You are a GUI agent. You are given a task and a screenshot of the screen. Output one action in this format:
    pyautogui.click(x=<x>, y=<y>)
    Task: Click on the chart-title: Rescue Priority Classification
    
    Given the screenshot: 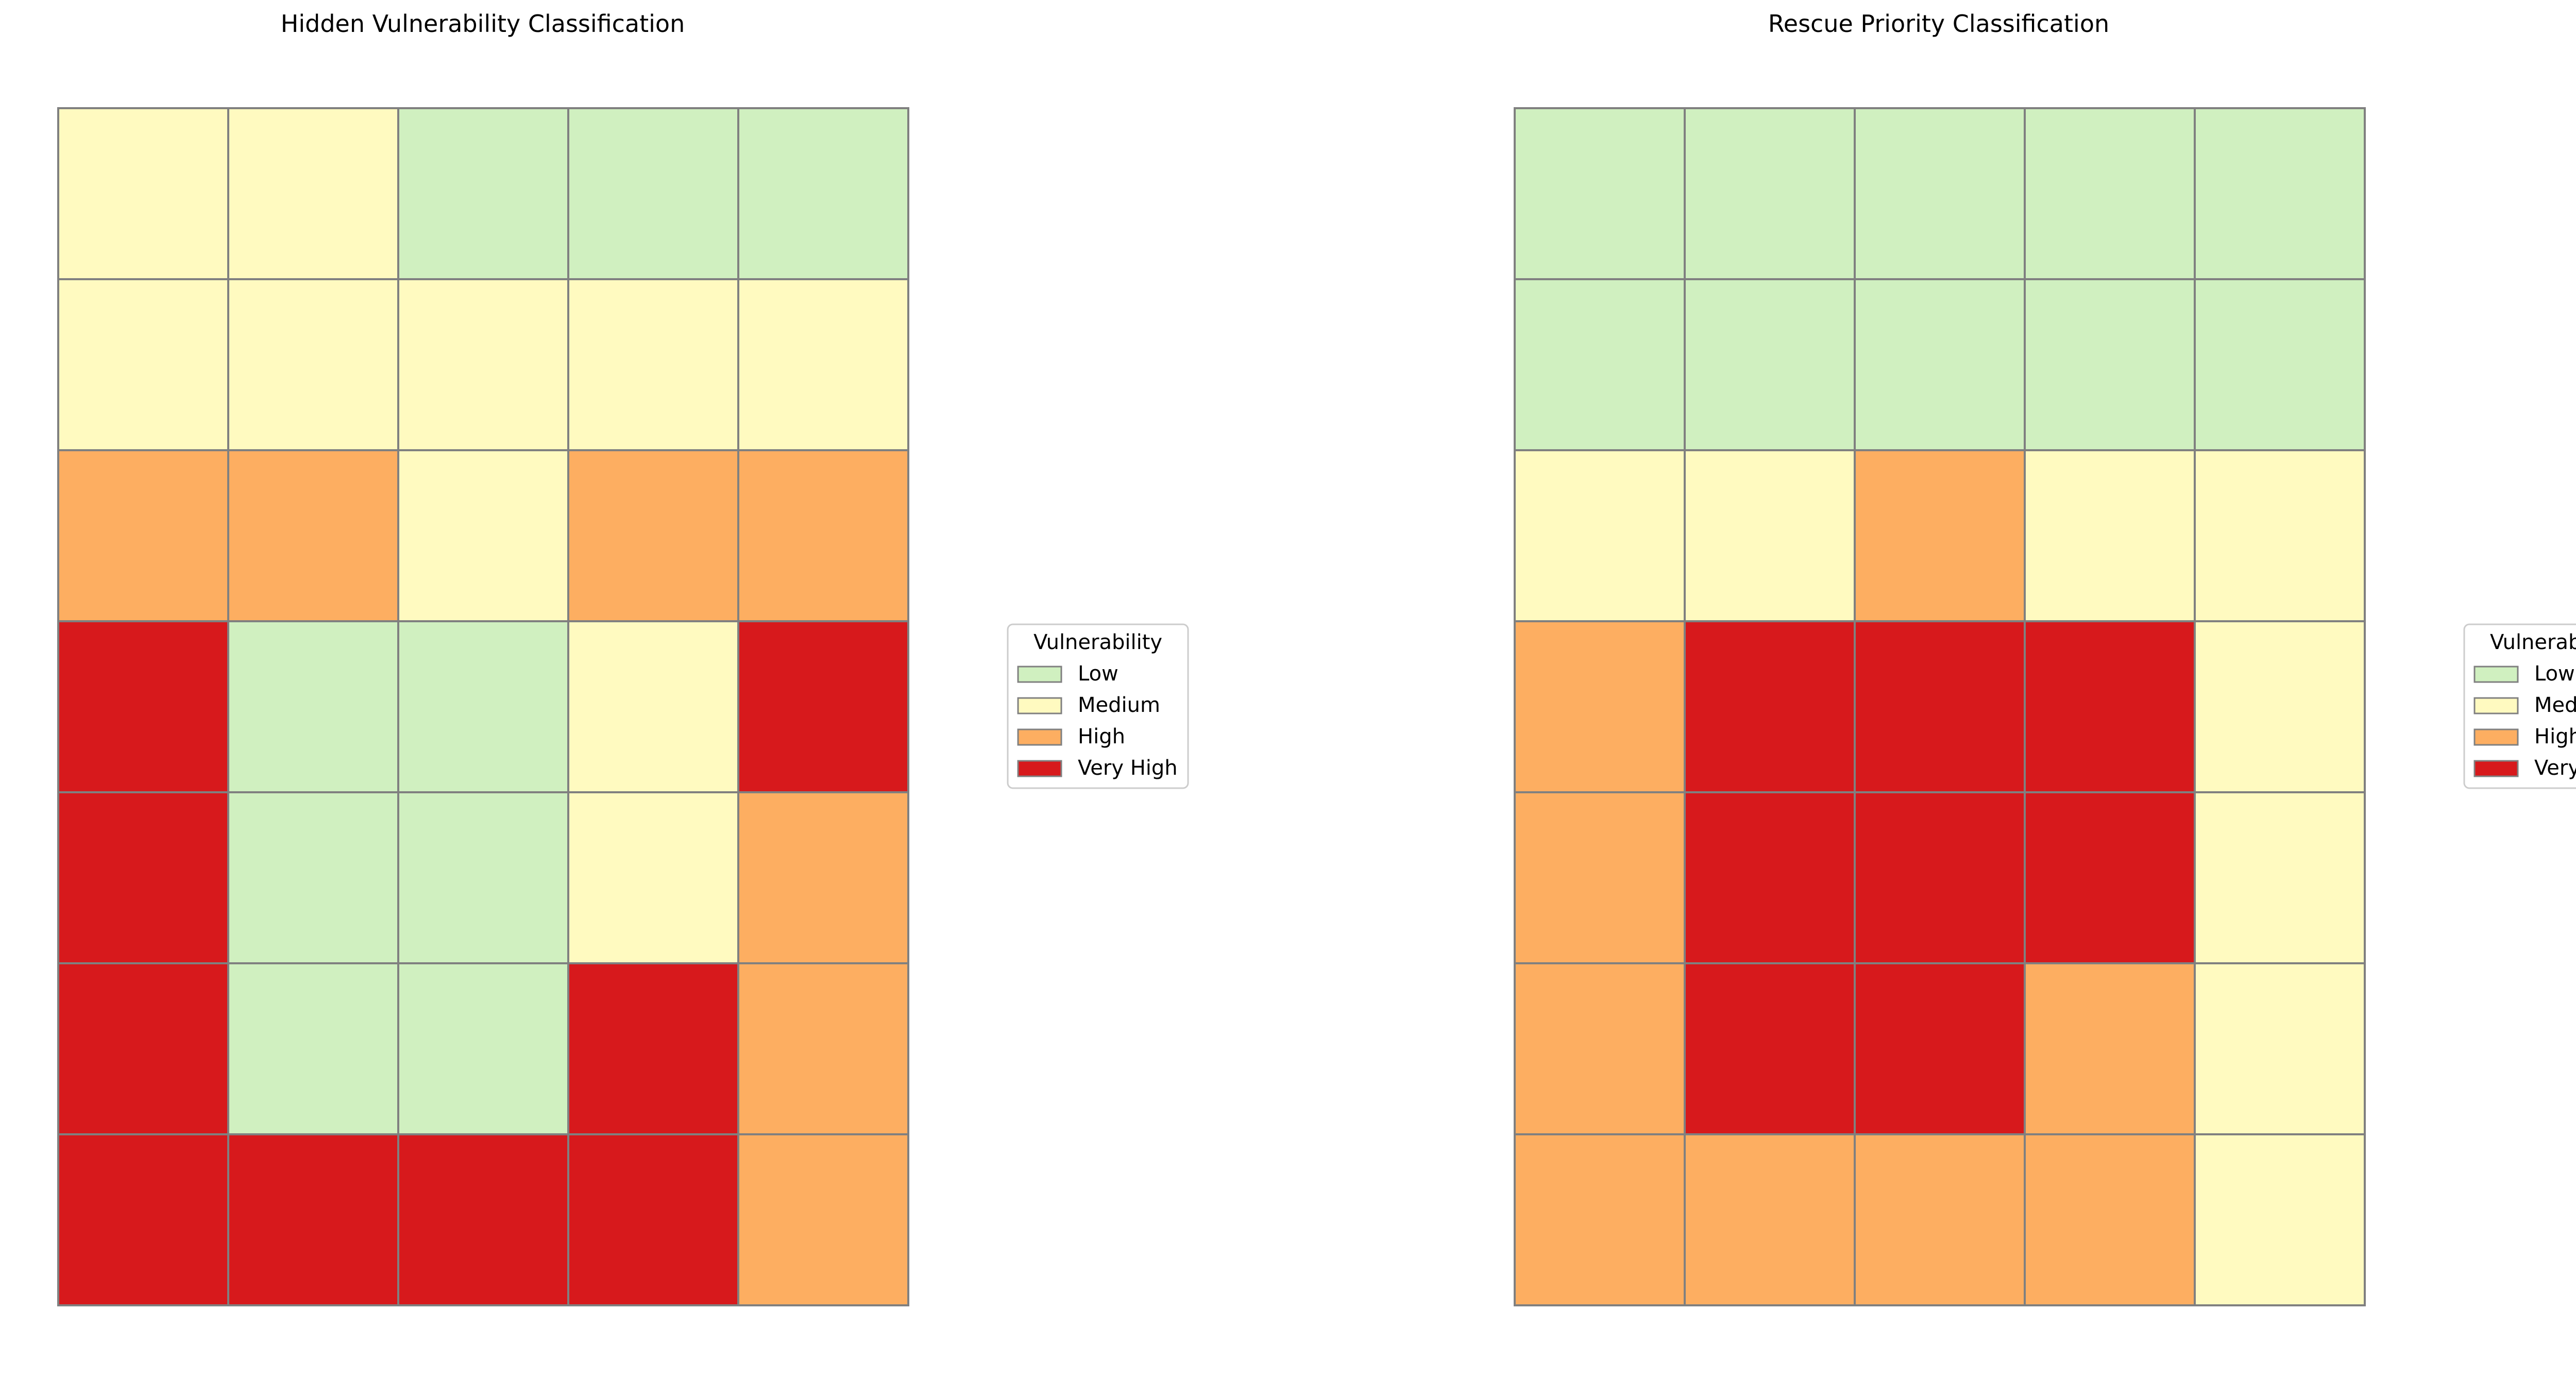 What is the action you would take?
    pyautogui.click(x=1938, y=24)
    